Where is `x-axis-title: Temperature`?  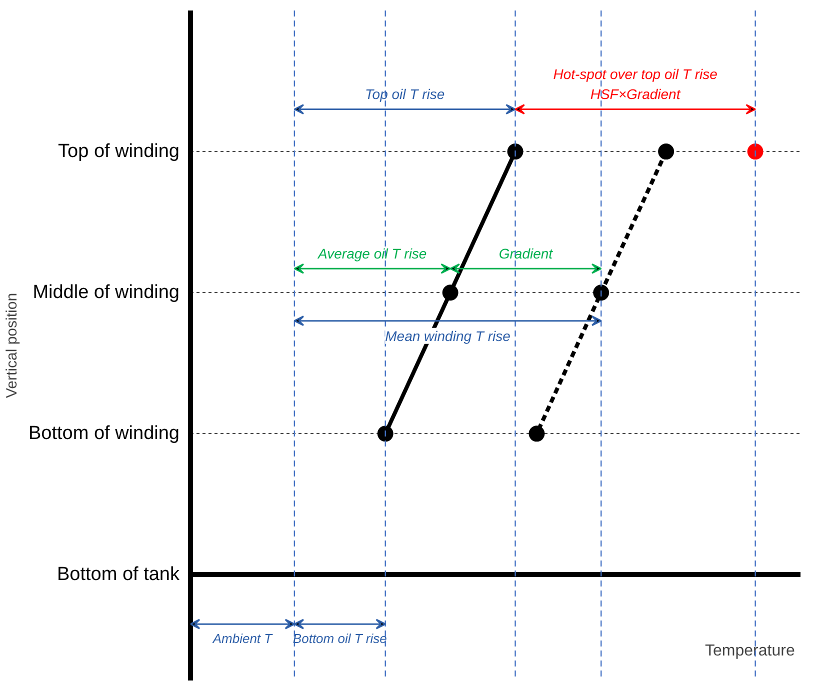 x-axis-title: Temperature is located at coordinates (750, 651).